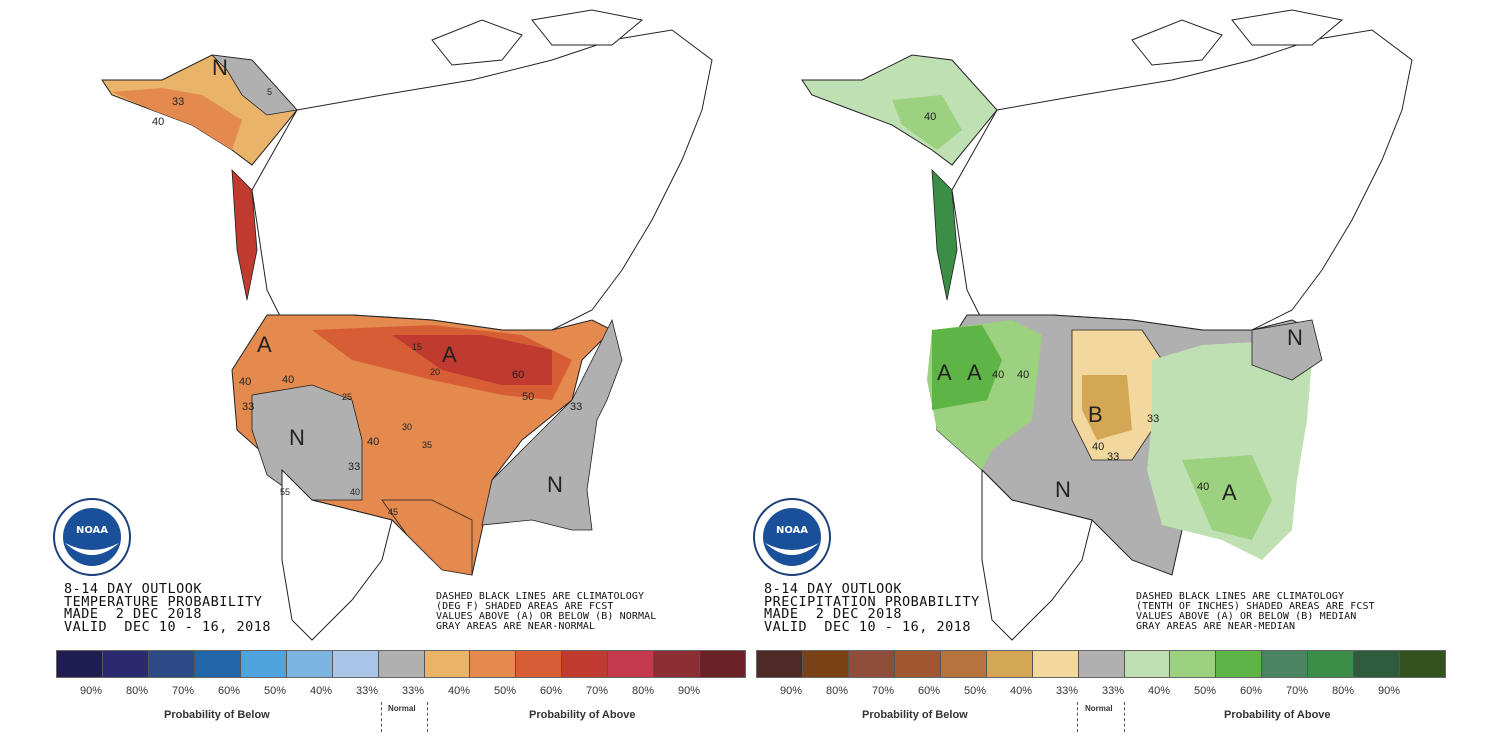  Describe the element at coordinates (528, 397) in the screenshot. I see `map-label: 50` at that location.